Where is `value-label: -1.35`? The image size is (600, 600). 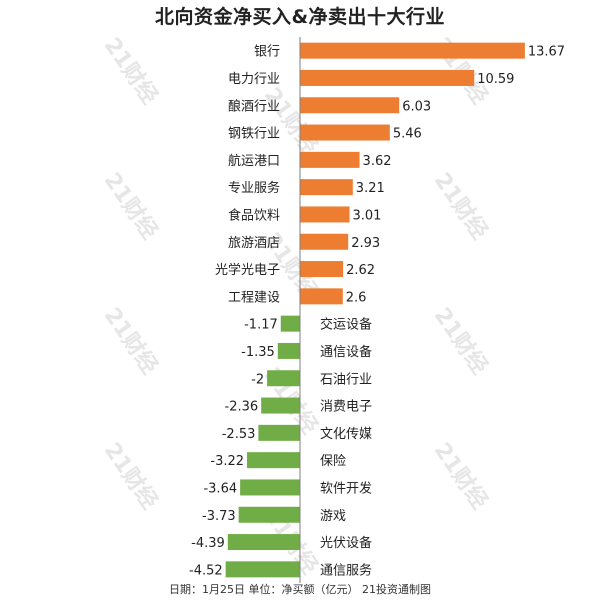 value-label: -1.35 is located at coordinates (258, 352).